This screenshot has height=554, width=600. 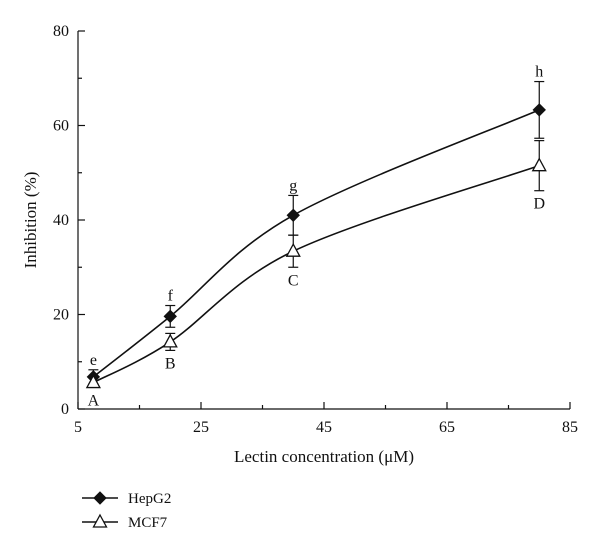 I want to click on legend-item-mcf7: MCF7, so click(x=125, y=522).